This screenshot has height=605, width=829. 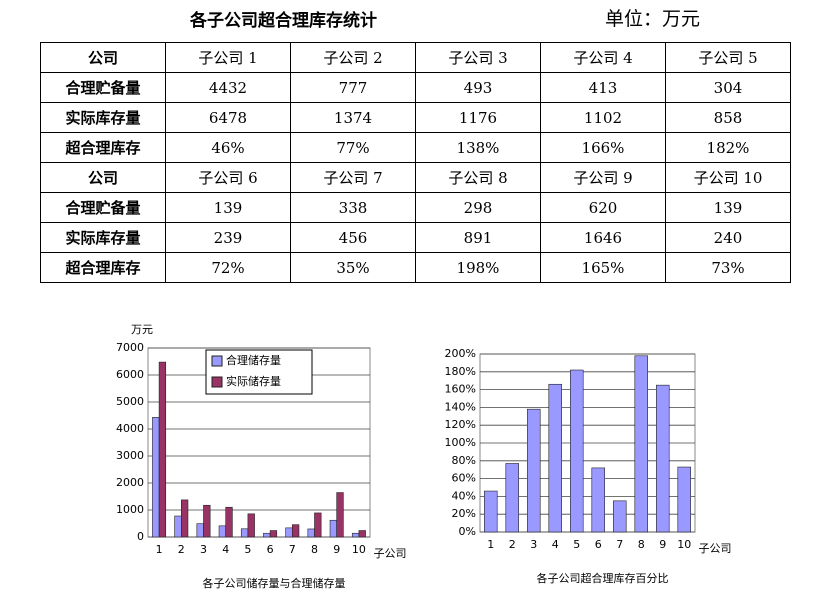 I want to click on table-cell: 72%, so click(x=228, y=267).